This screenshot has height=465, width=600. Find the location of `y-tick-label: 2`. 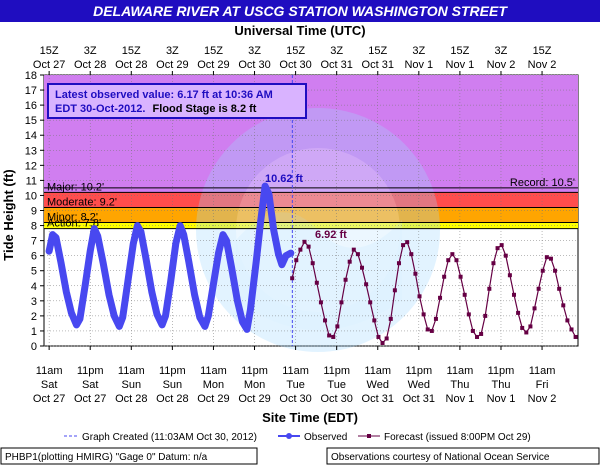

y-tick-label: 2 is located at coordinates (34, 317).